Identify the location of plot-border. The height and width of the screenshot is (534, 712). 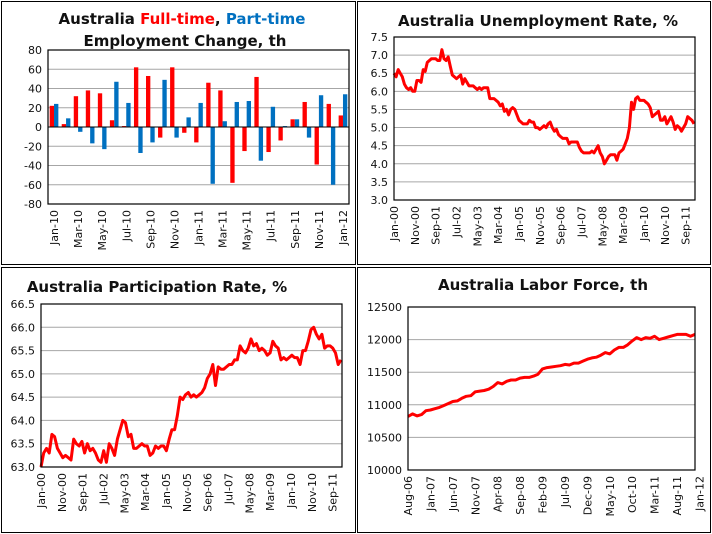
(544, 118).